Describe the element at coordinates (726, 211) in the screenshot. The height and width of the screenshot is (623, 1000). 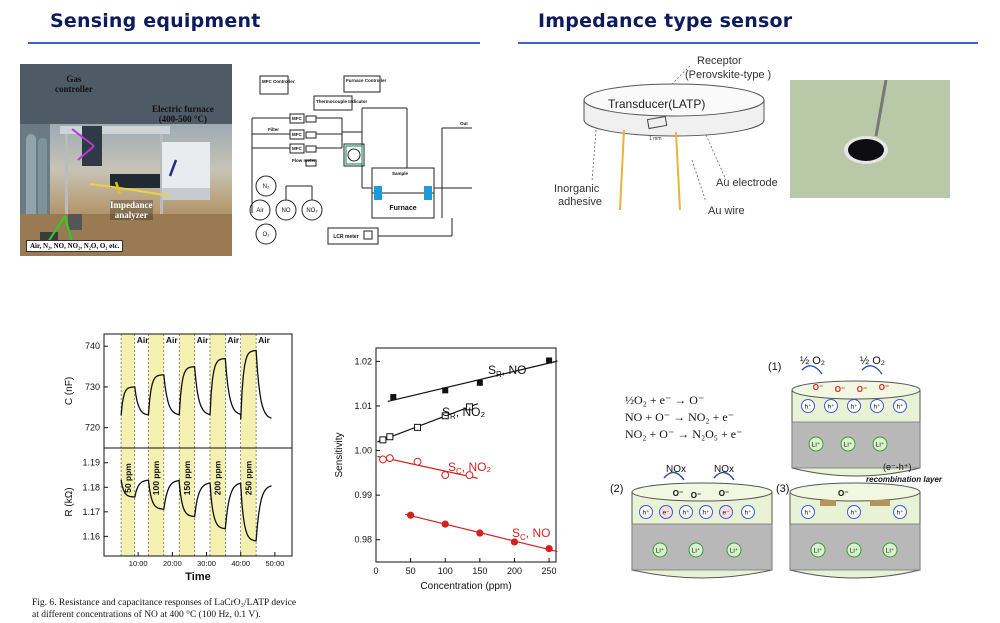
I see `au-wire-label: Au wire` at that location.